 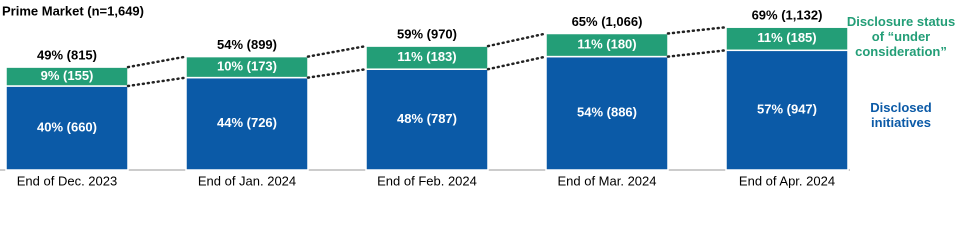 I want to click on x-tick-label: End of Mar. 2024, so click(x=606, y=180).